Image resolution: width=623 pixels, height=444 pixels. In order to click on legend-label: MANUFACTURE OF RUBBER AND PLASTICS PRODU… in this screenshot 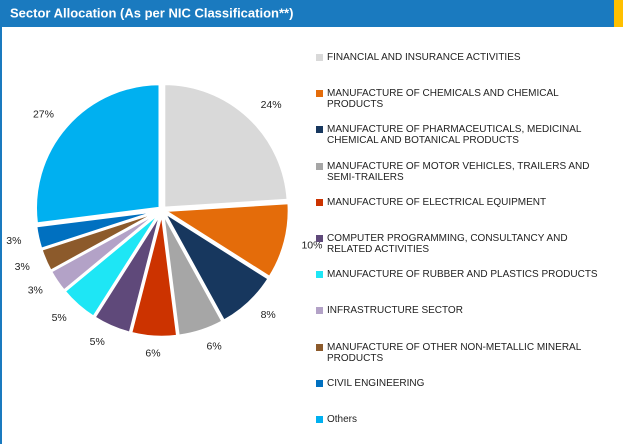, I will do `click(462, 275)`.